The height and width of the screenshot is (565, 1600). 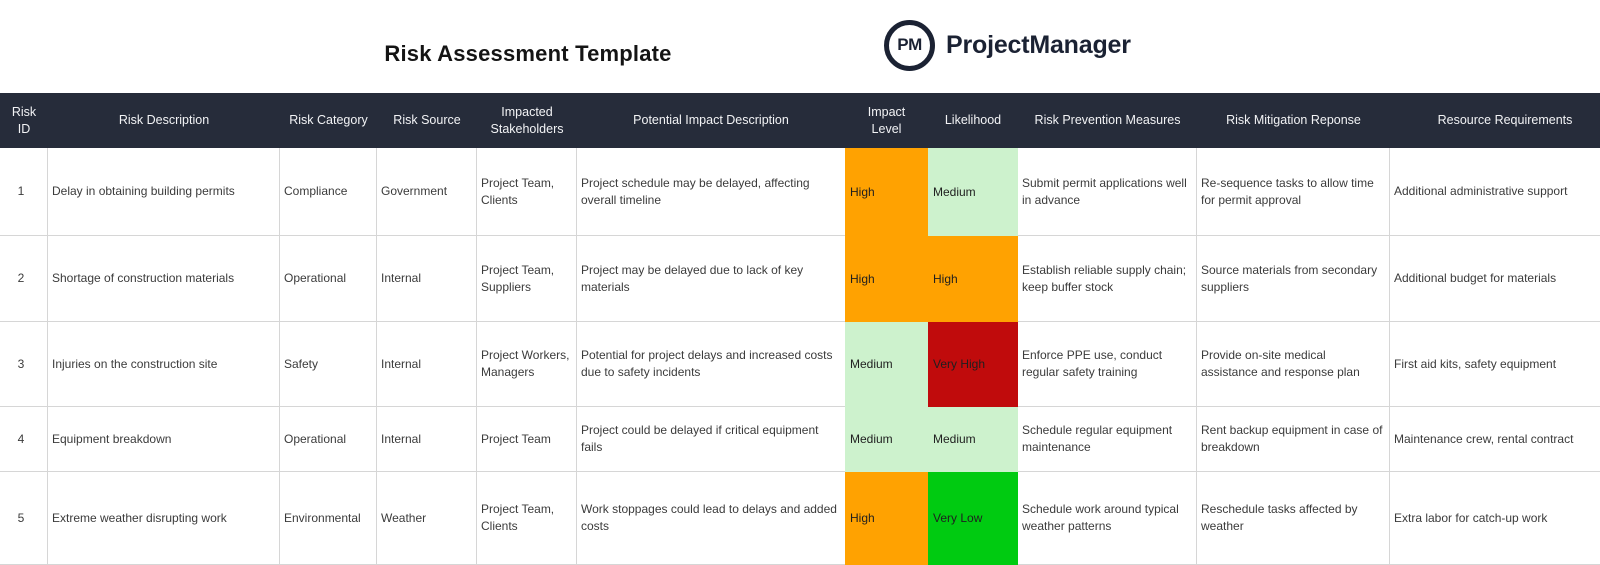 I want to click on impact-level-cell-r2: High, so click(x=886, y=279).